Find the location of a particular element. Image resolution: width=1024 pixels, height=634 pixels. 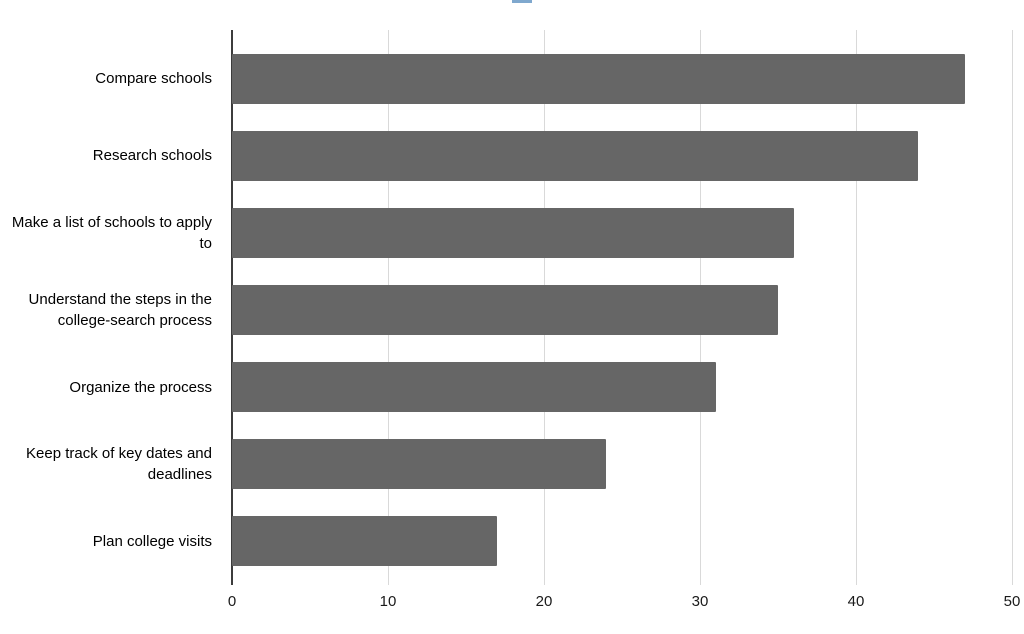

x-tick-label: 20 is located at coordinates (544, 601).